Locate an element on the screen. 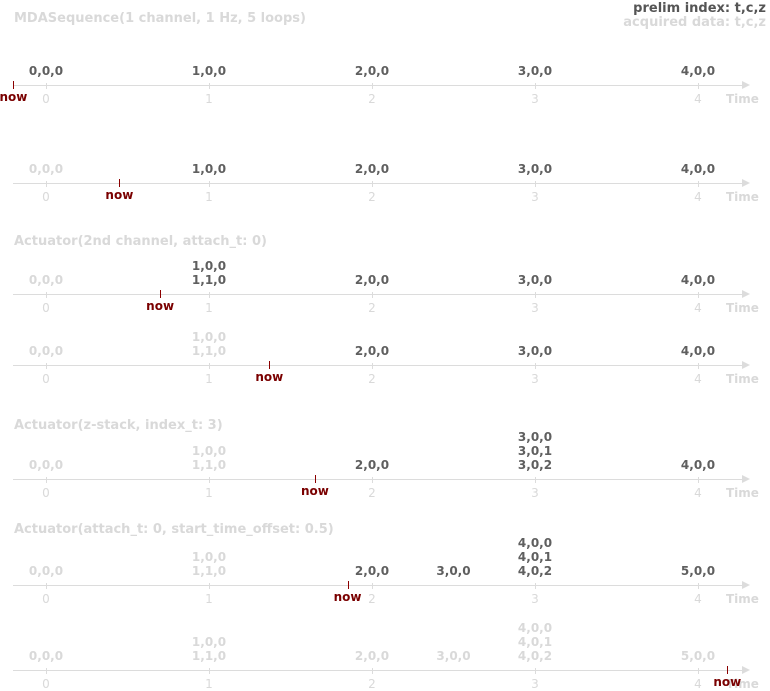 The height and width of the screenshot is (691, 770). event-label: 5,0,0 is located at coordinates (698, 572).